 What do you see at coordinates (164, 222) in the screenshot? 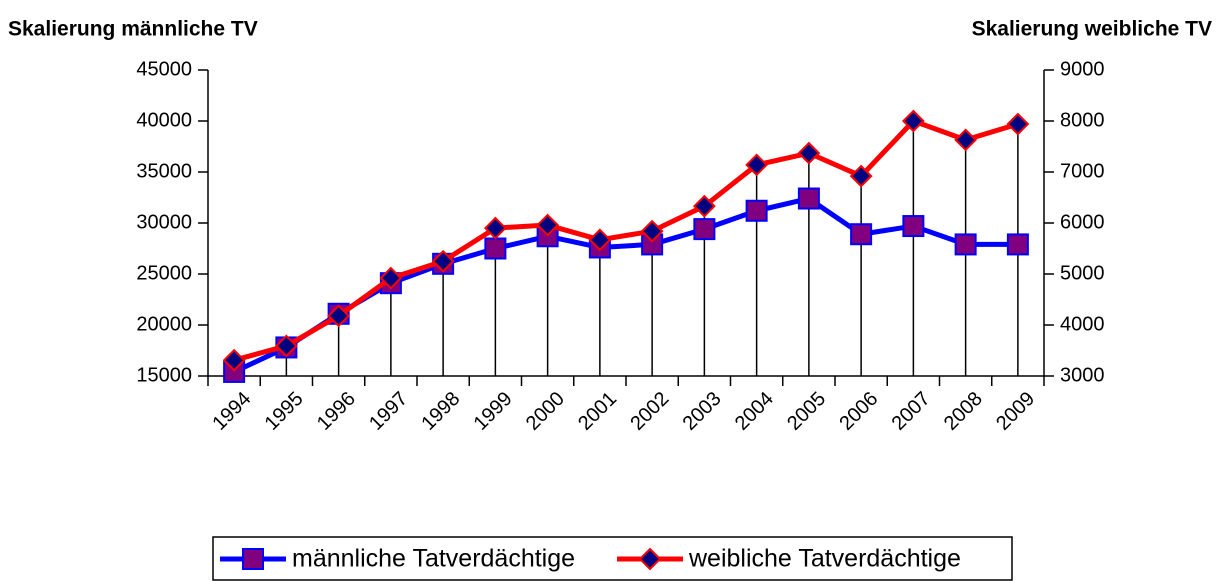
I see `y-tick-label: 30000` at bounding box center [164, 222].